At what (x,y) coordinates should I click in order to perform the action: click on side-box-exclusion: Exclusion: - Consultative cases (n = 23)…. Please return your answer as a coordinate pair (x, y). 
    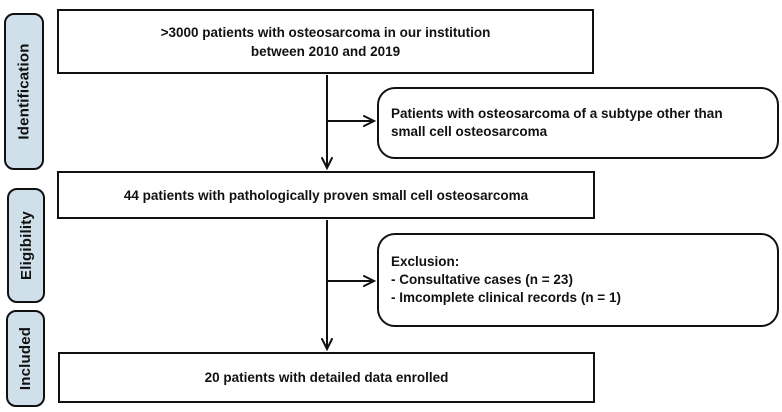
    Looking at the image, I should click on (578, 280).